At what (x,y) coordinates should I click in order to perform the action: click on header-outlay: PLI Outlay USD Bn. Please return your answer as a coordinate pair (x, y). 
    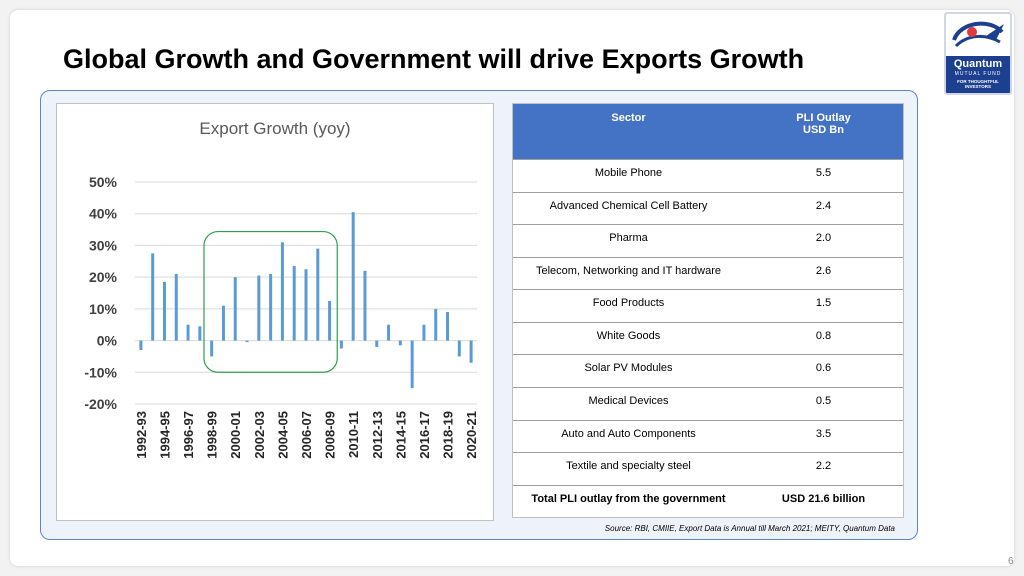
    Looking at the image, I should click on (823, 132).